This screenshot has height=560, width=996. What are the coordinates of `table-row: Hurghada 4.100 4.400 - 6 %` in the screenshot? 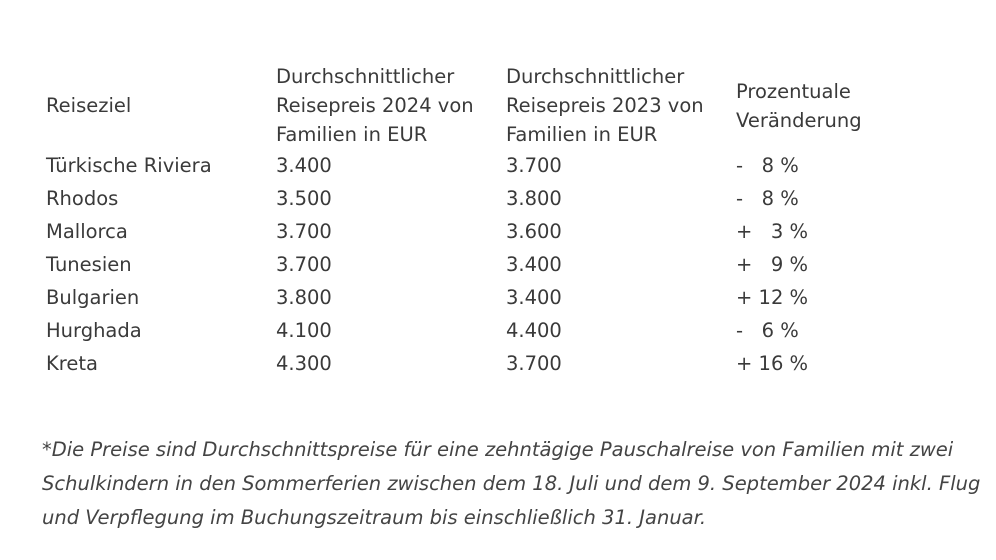 It's located at (471, 330).